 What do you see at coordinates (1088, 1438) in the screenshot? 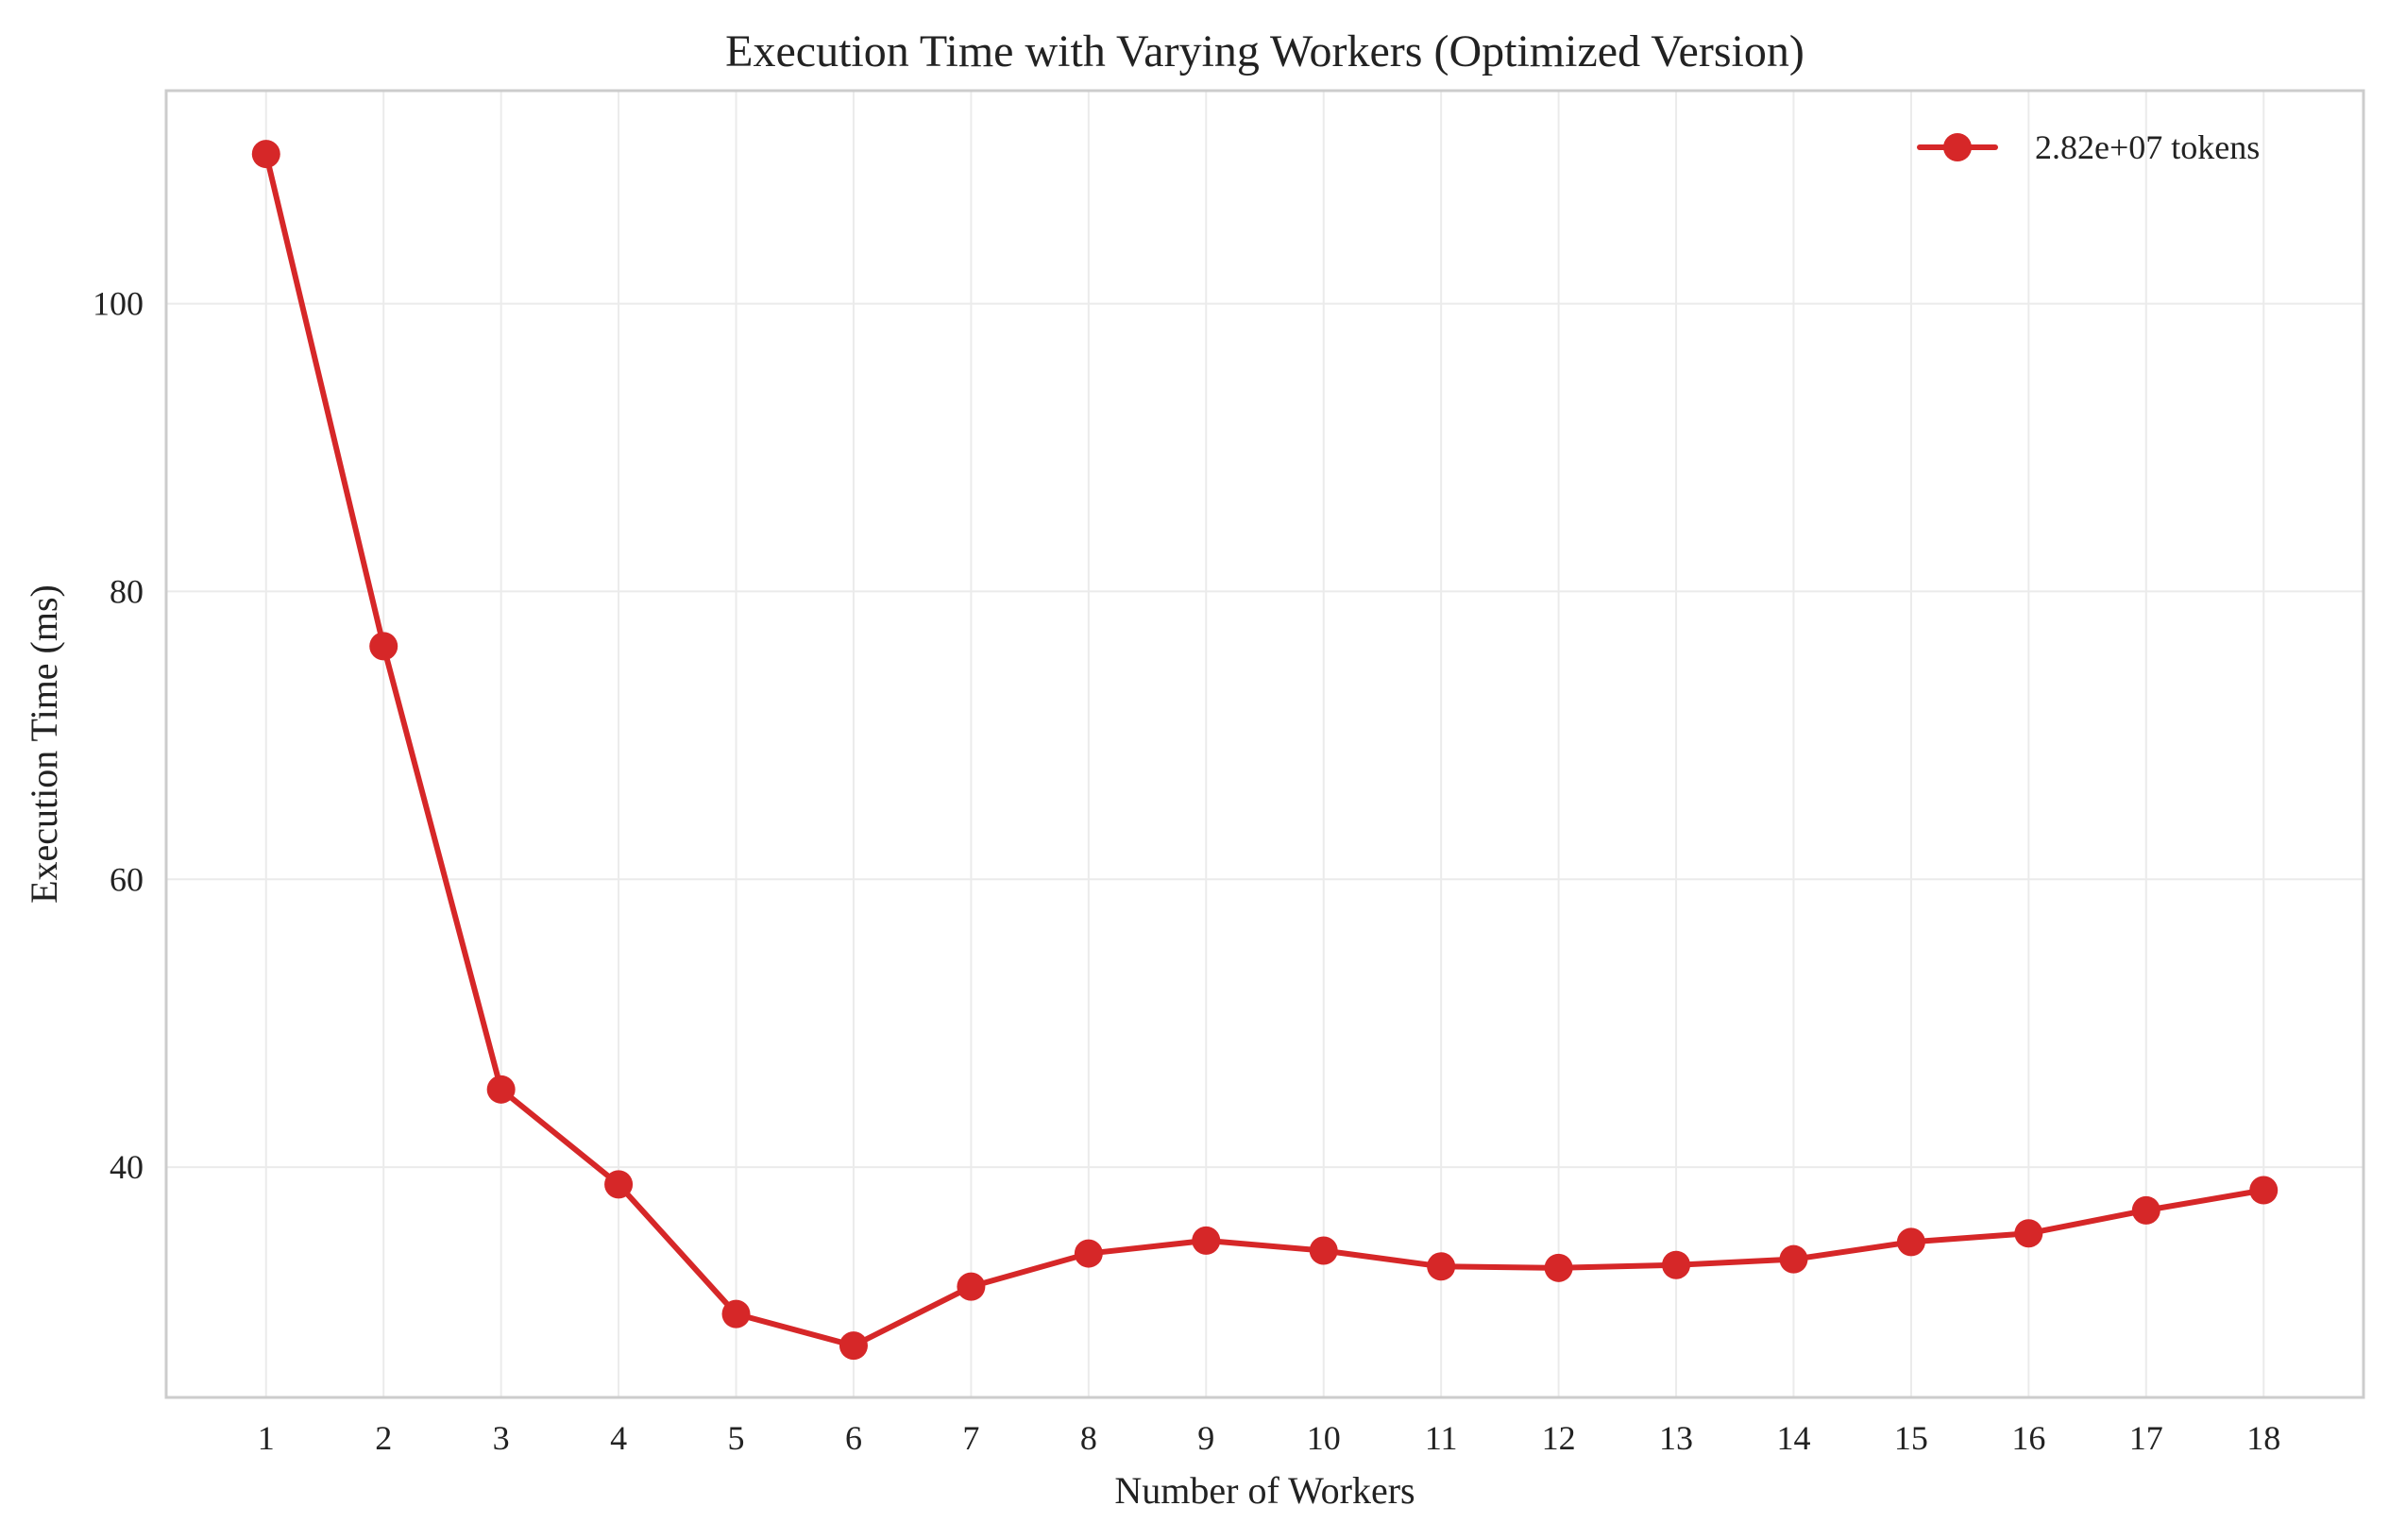
I see `x-tick-label: 8` at bounding box center [1088, 1438].